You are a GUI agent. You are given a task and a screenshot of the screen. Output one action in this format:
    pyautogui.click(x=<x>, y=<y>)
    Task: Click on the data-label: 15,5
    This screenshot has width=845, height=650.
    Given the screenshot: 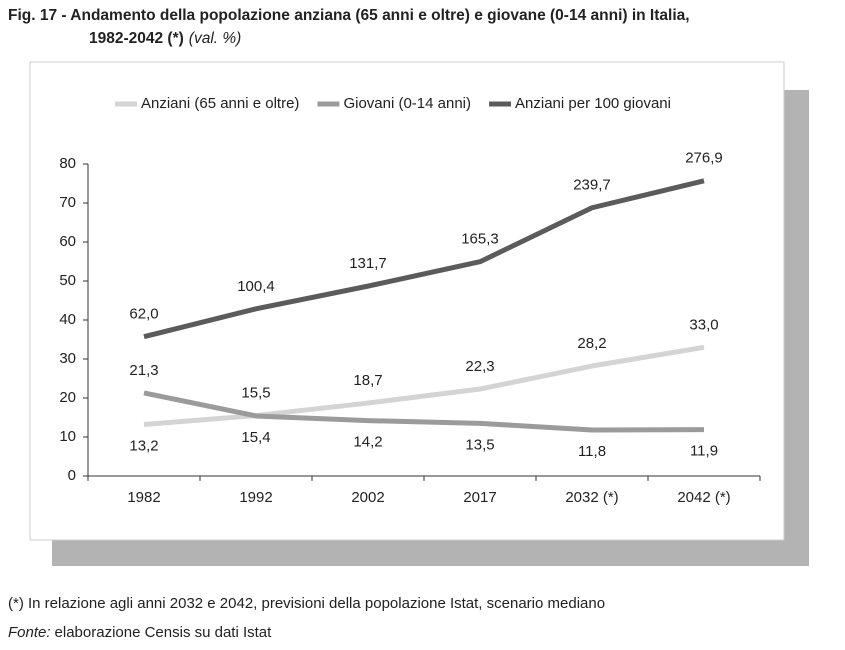 What is the action you would take?
    pyautogui.click(x=255, y=393)
    